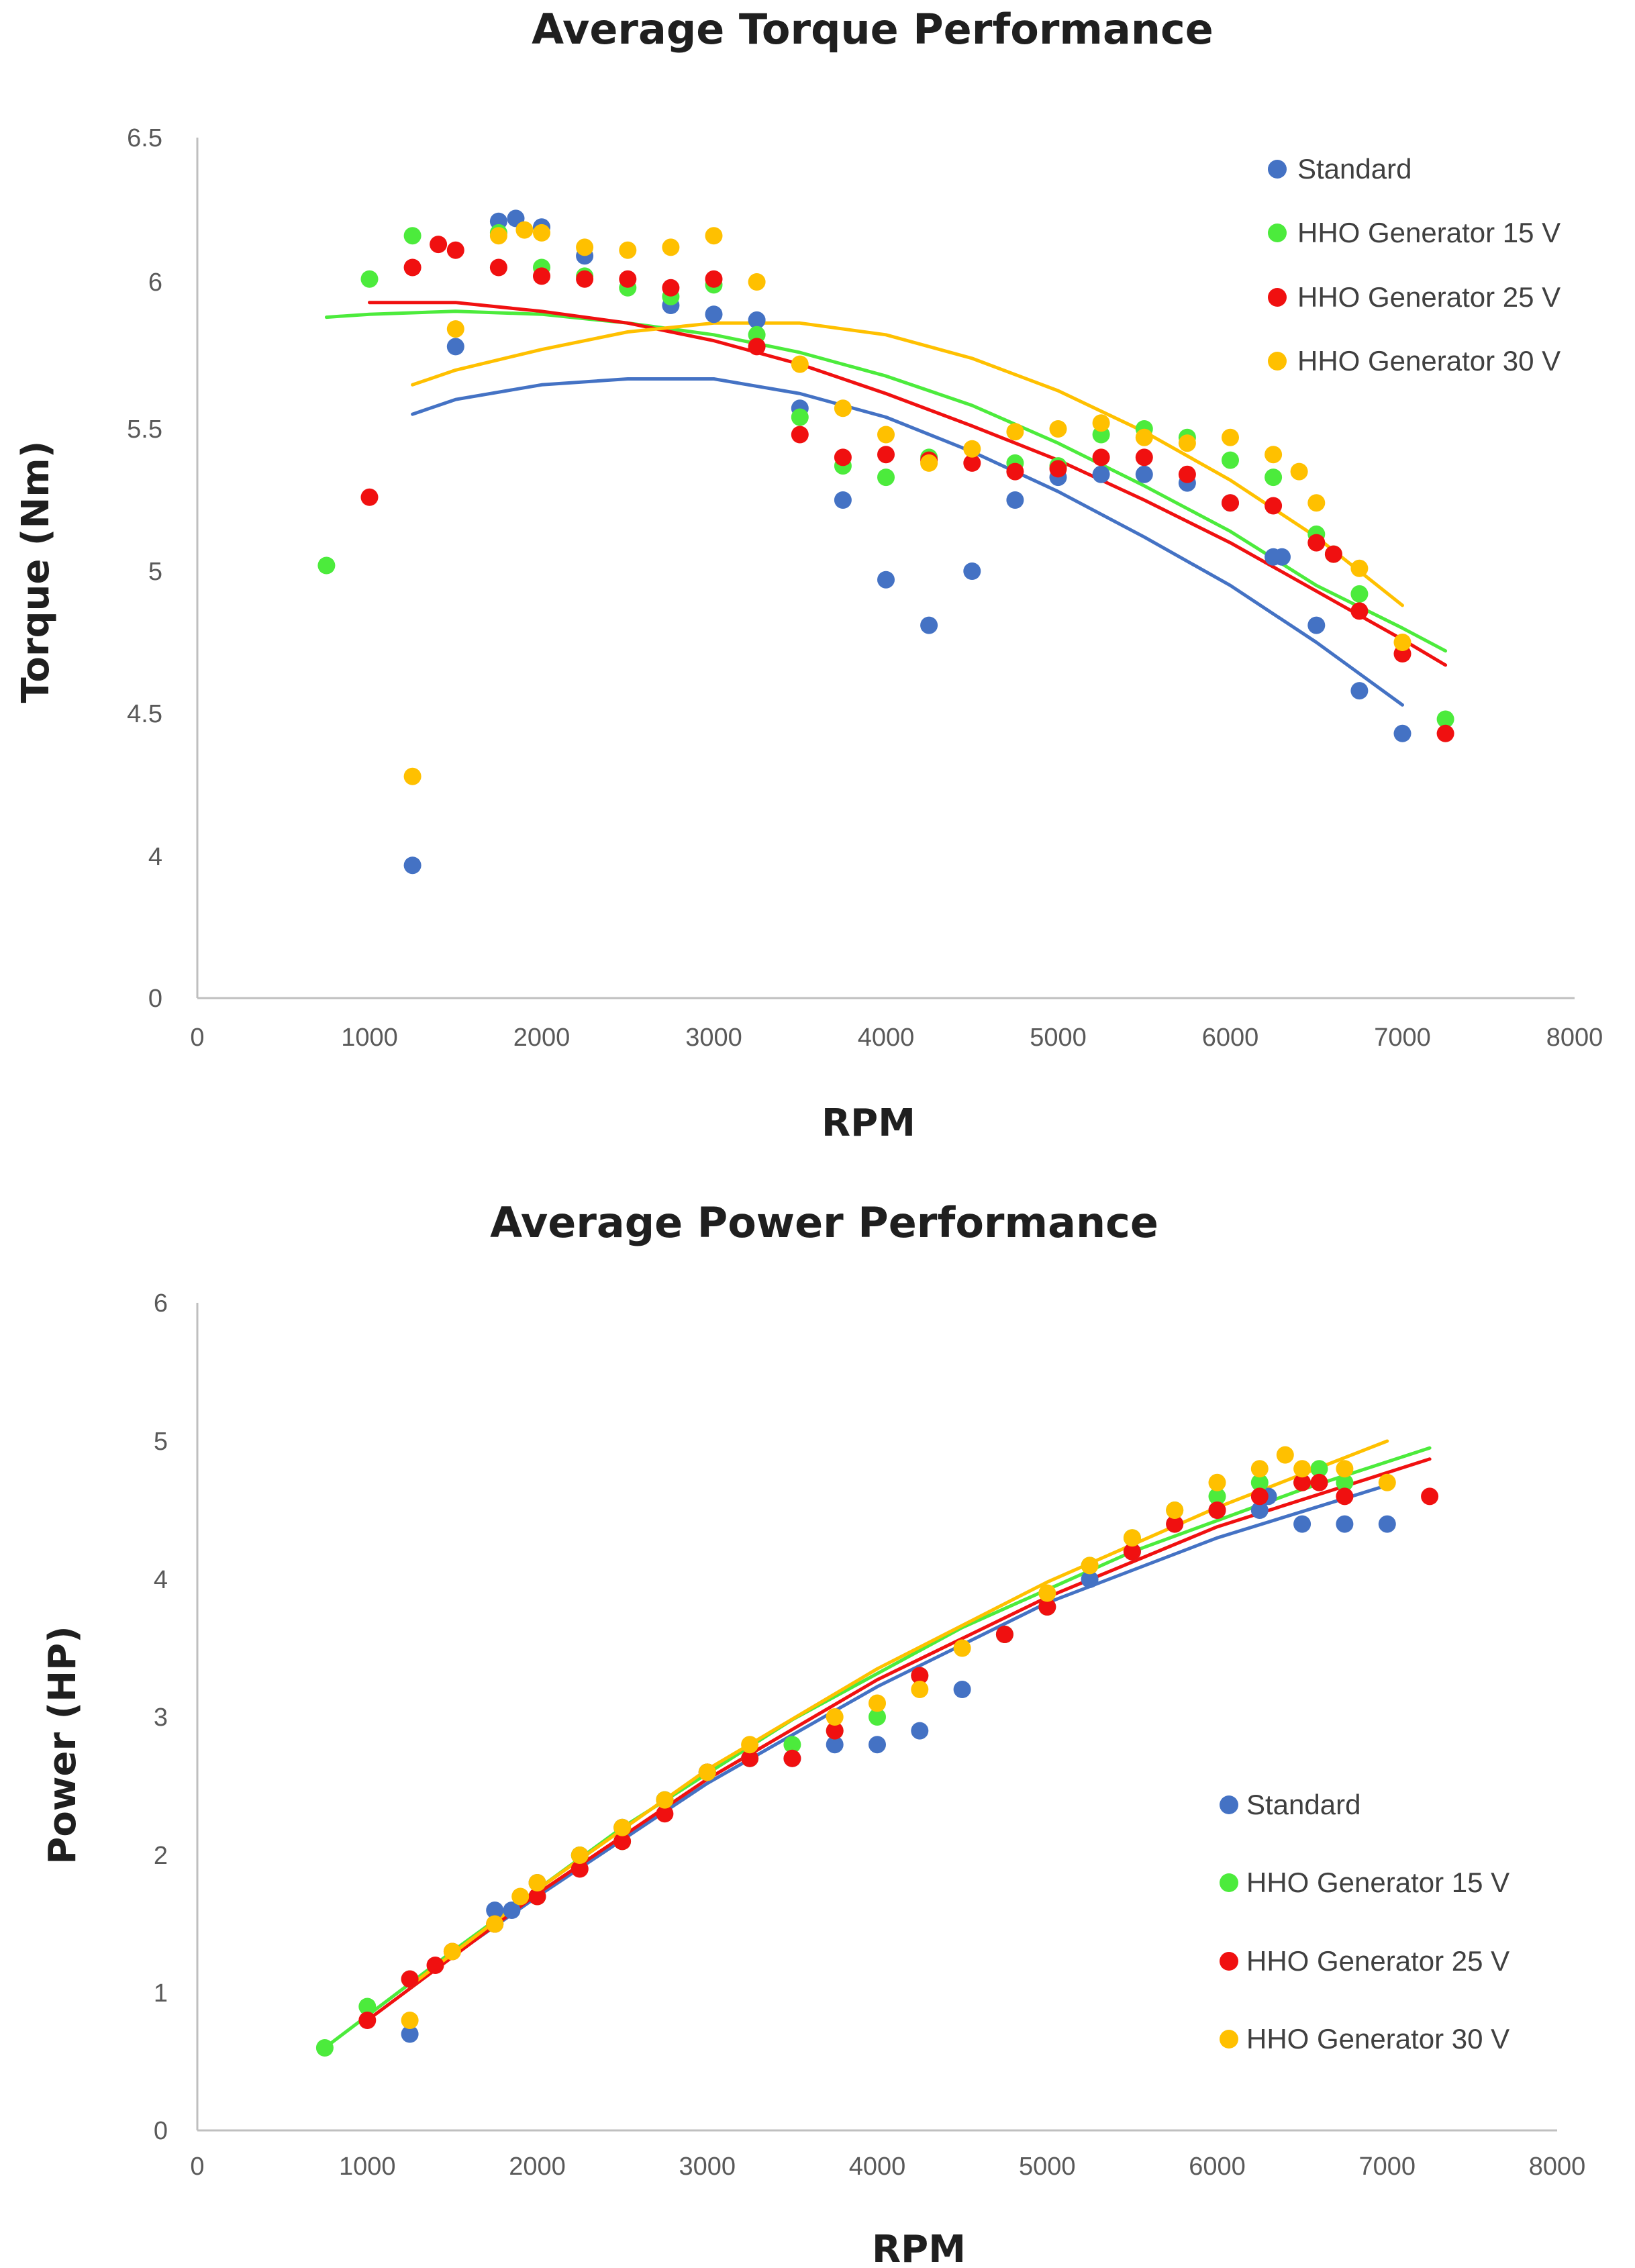 The height and width of the screenshot is (2268, 1635). Describe the element at coordinates (1428, 297) in the screenshot. I see `legend-label-hho-25v: HHO Generator 25 V` at that location.